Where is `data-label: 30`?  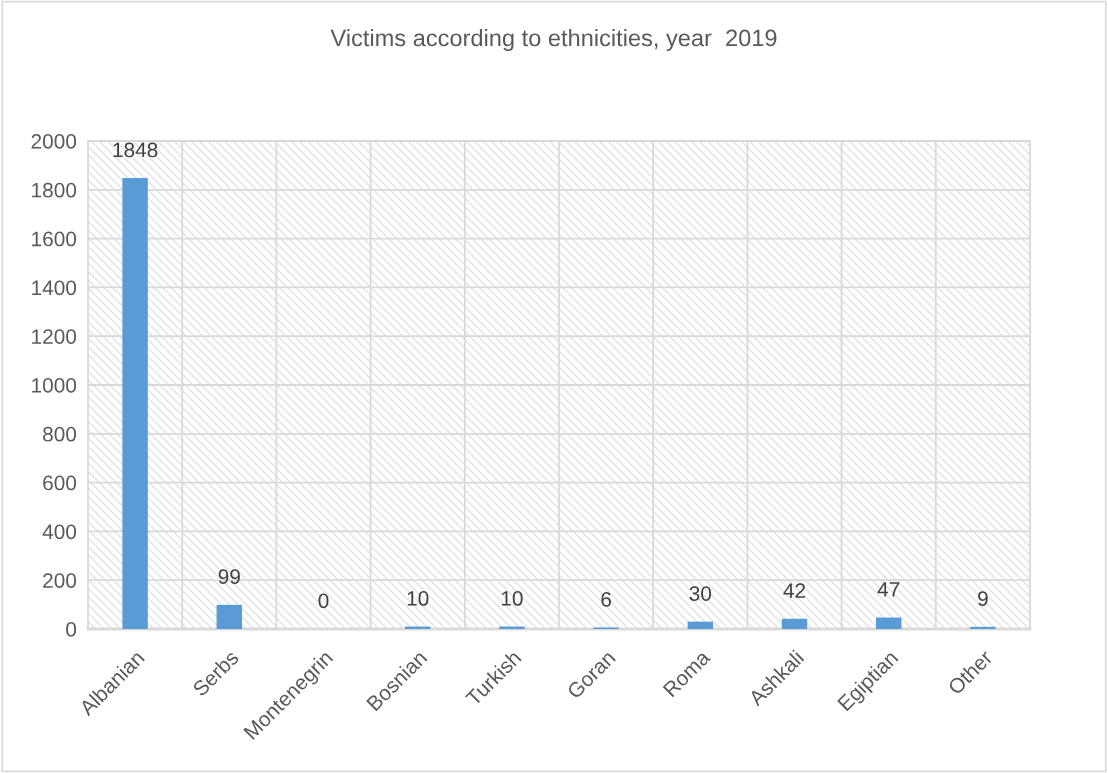
data-label: 30 is located at coordinates (700, 593).